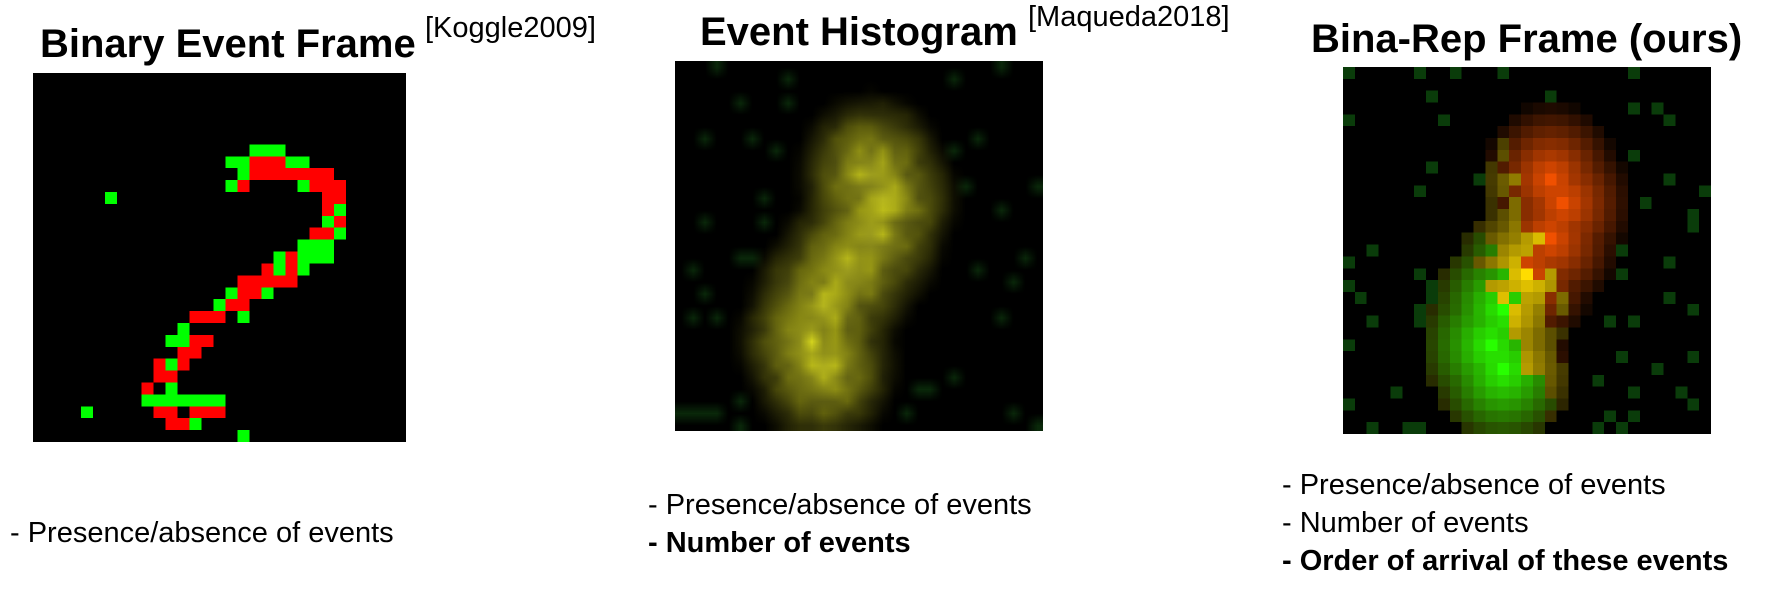 The image size is (1781, 591). What do you see at coordinates (510, 28) in the screenshot?
I see `binary-event-frame-citation: [Koggle2009]` at bounding box center [510, 28].